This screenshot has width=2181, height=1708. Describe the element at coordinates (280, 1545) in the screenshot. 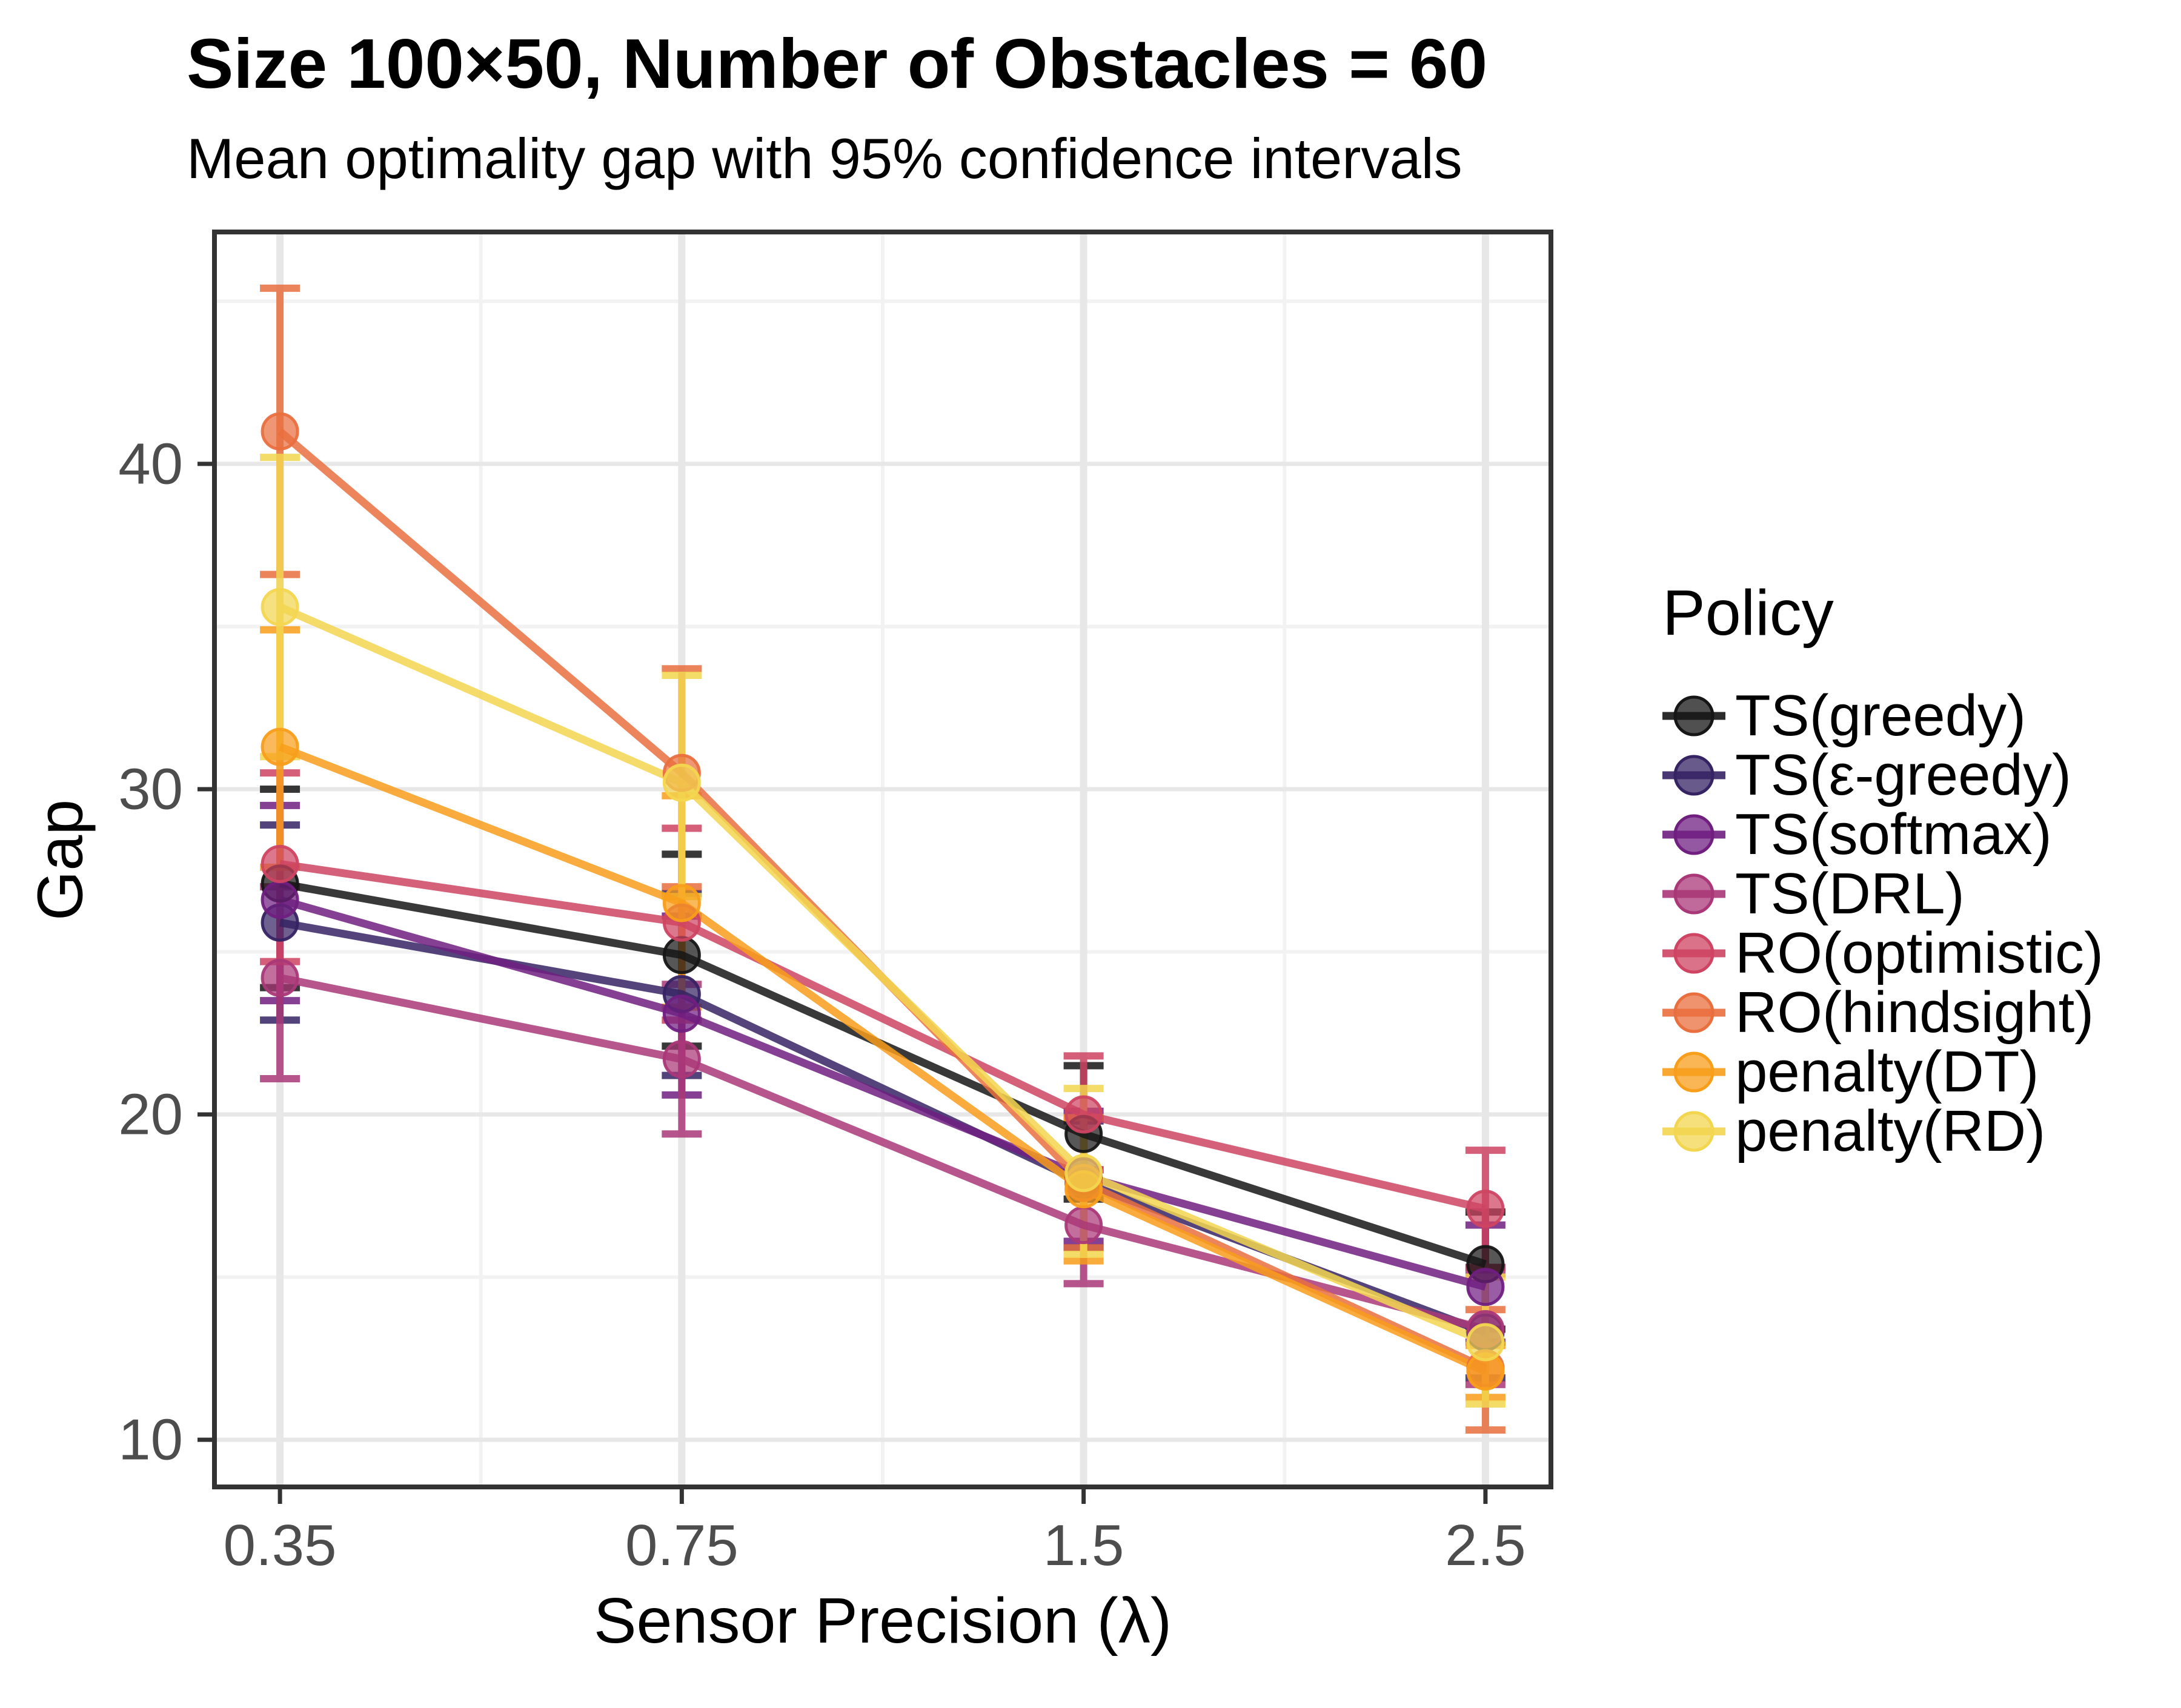

I see `x-tick-label: 0.35` at that location.